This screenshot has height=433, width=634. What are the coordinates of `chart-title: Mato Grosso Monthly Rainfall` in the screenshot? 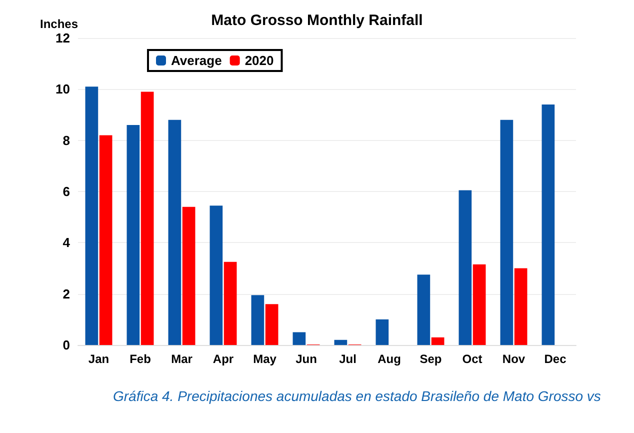 It's located at (317, 20).